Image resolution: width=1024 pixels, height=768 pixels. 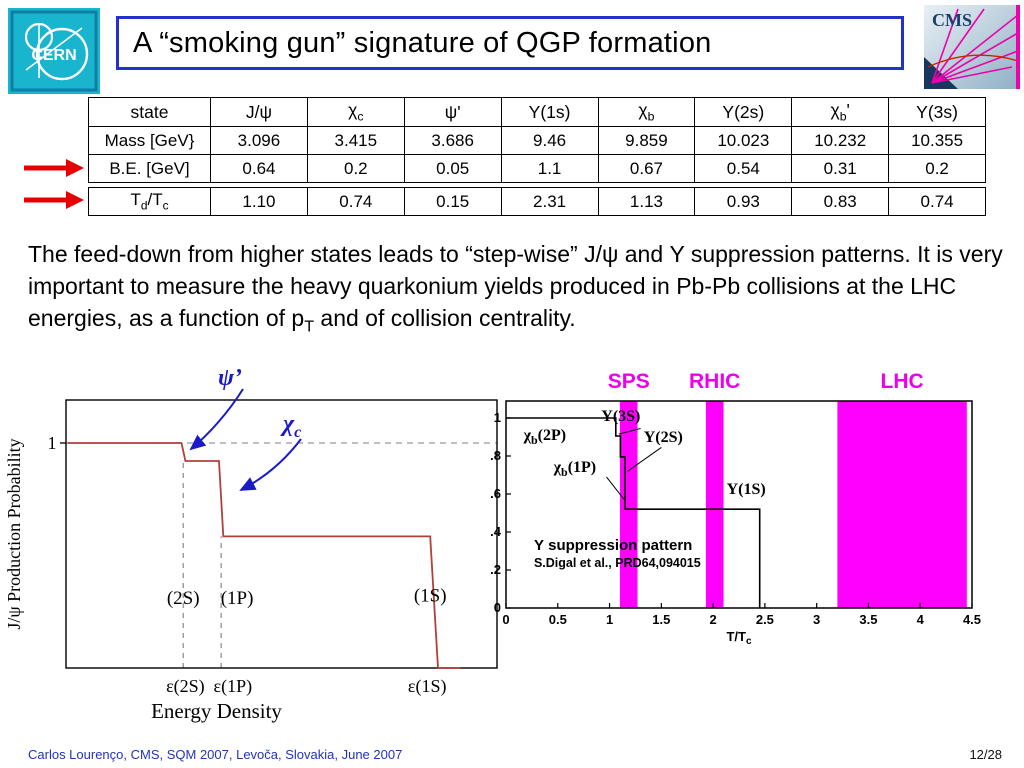 What do you see at coordinates (743, 112) in the screenshot?
I see `col-header: Υ(2s)` at bounding box center [743, 112].